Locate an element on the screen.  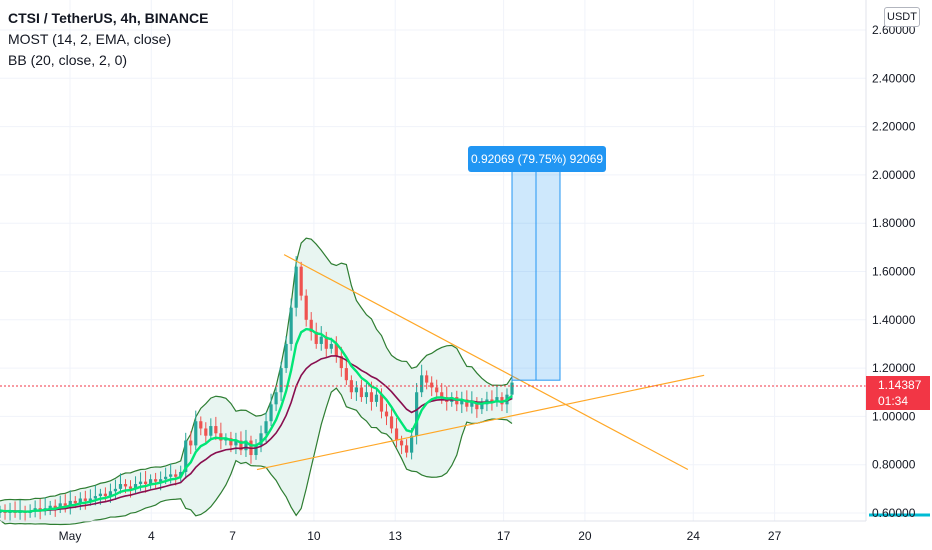
currency-button: USDT is located at coordinates (902, 17).